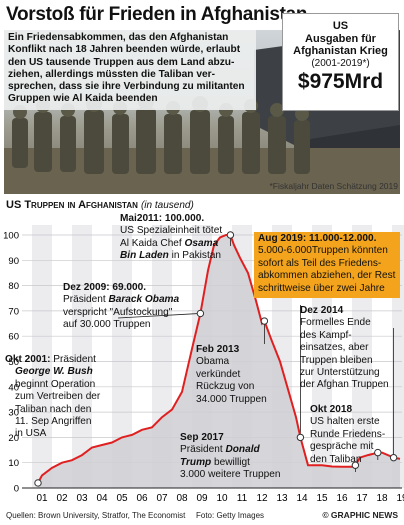 This screenshot has width=404, height=525. Describe the element at coordinates (342, 498) in the screenshot. I see `x-tick-label: 16` at that location.